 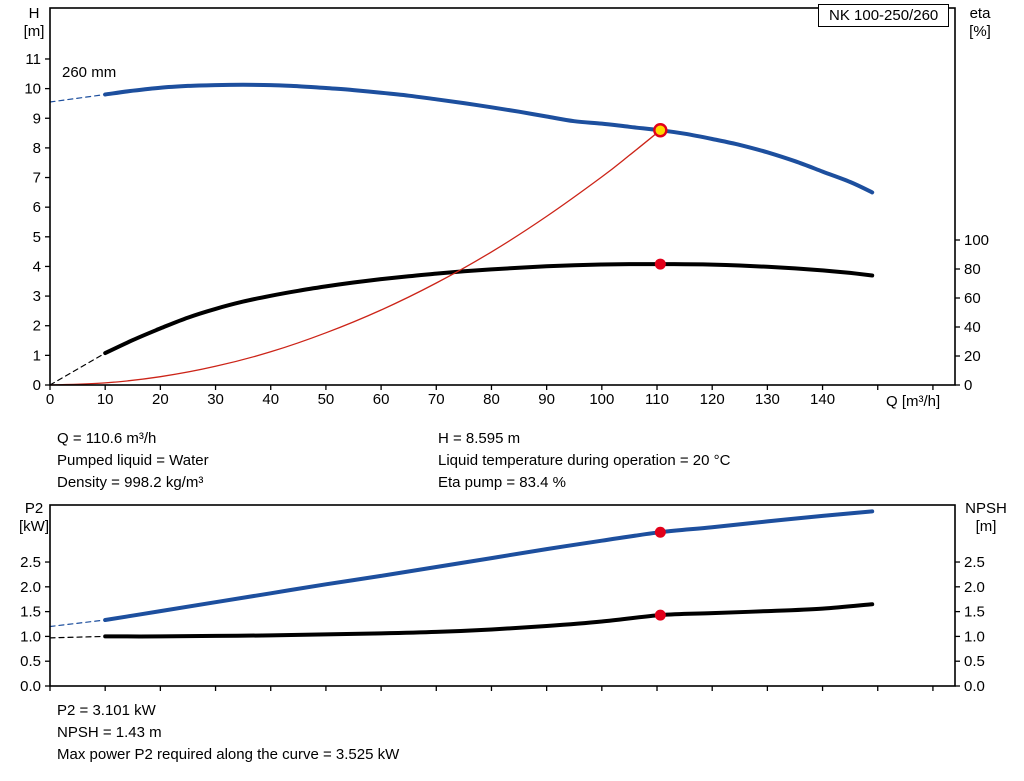 What do you see at coordinates (972, 356) in the screenshot?
I see `y-tick-label: 20` at bounding box center [972, 356].